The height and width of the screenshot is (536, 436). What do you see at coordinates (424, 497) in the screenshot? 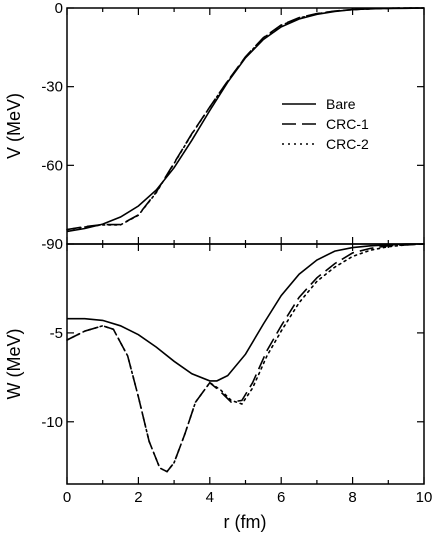
I see `x-tick-label: 10` at bounding box center [424, 497].